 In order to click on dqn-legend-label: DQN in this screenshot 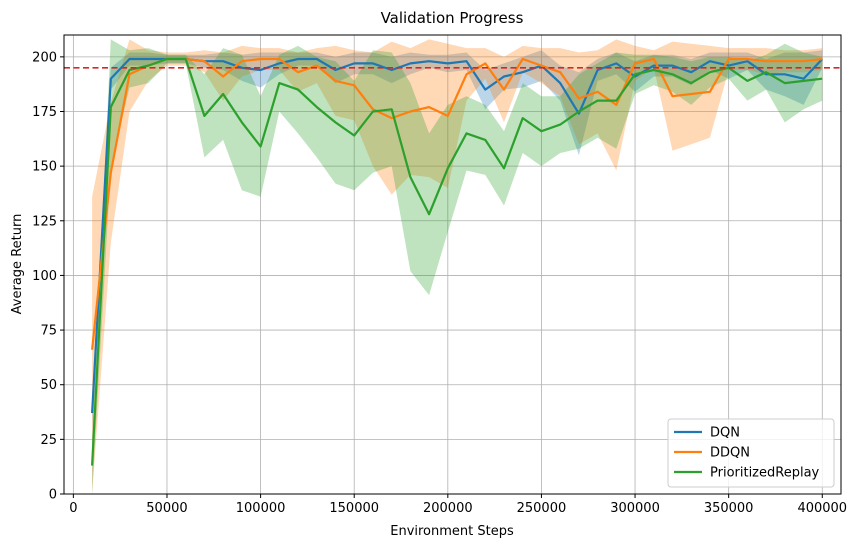, I will do `click(725, 433)`.